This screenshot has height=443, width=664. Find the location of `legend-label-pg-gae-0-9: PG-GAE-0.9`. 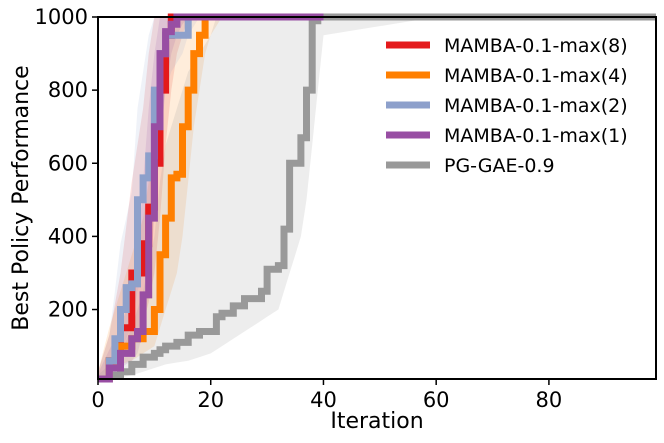

legend-label-pg-gae-0-9: PG-GAE-0.9 is located at coordinates (499, 166).